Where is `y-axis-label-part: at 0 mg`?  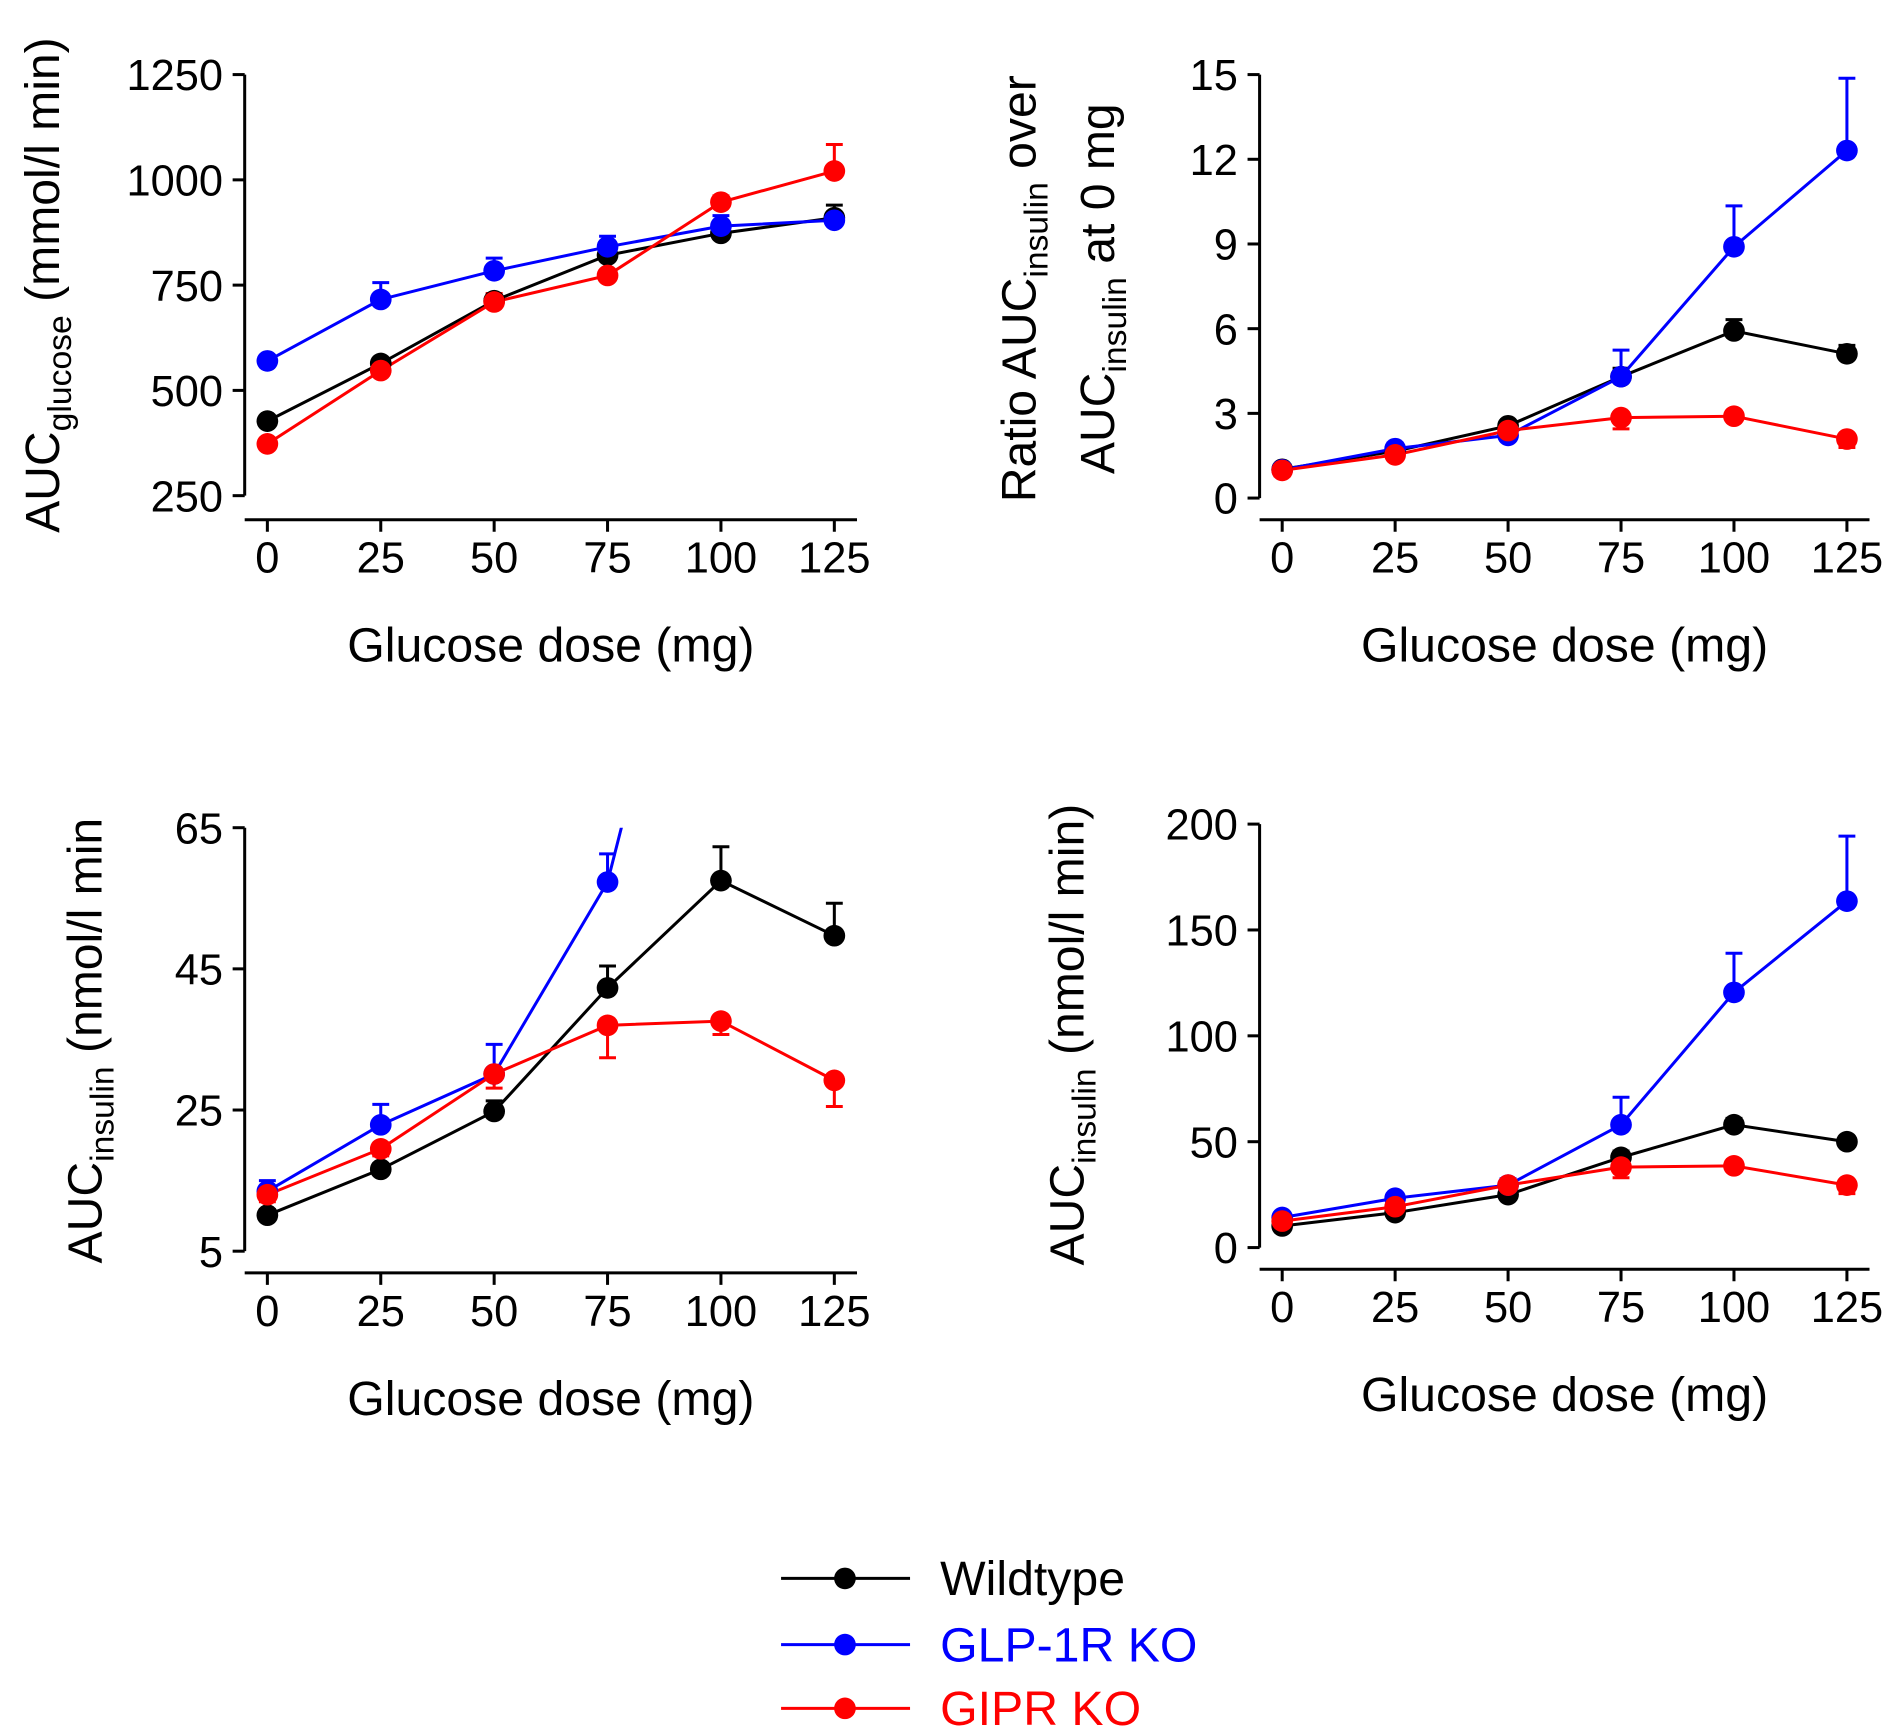
y-axis-label-part: at 0 mg is located at coordinates (1098, 190).